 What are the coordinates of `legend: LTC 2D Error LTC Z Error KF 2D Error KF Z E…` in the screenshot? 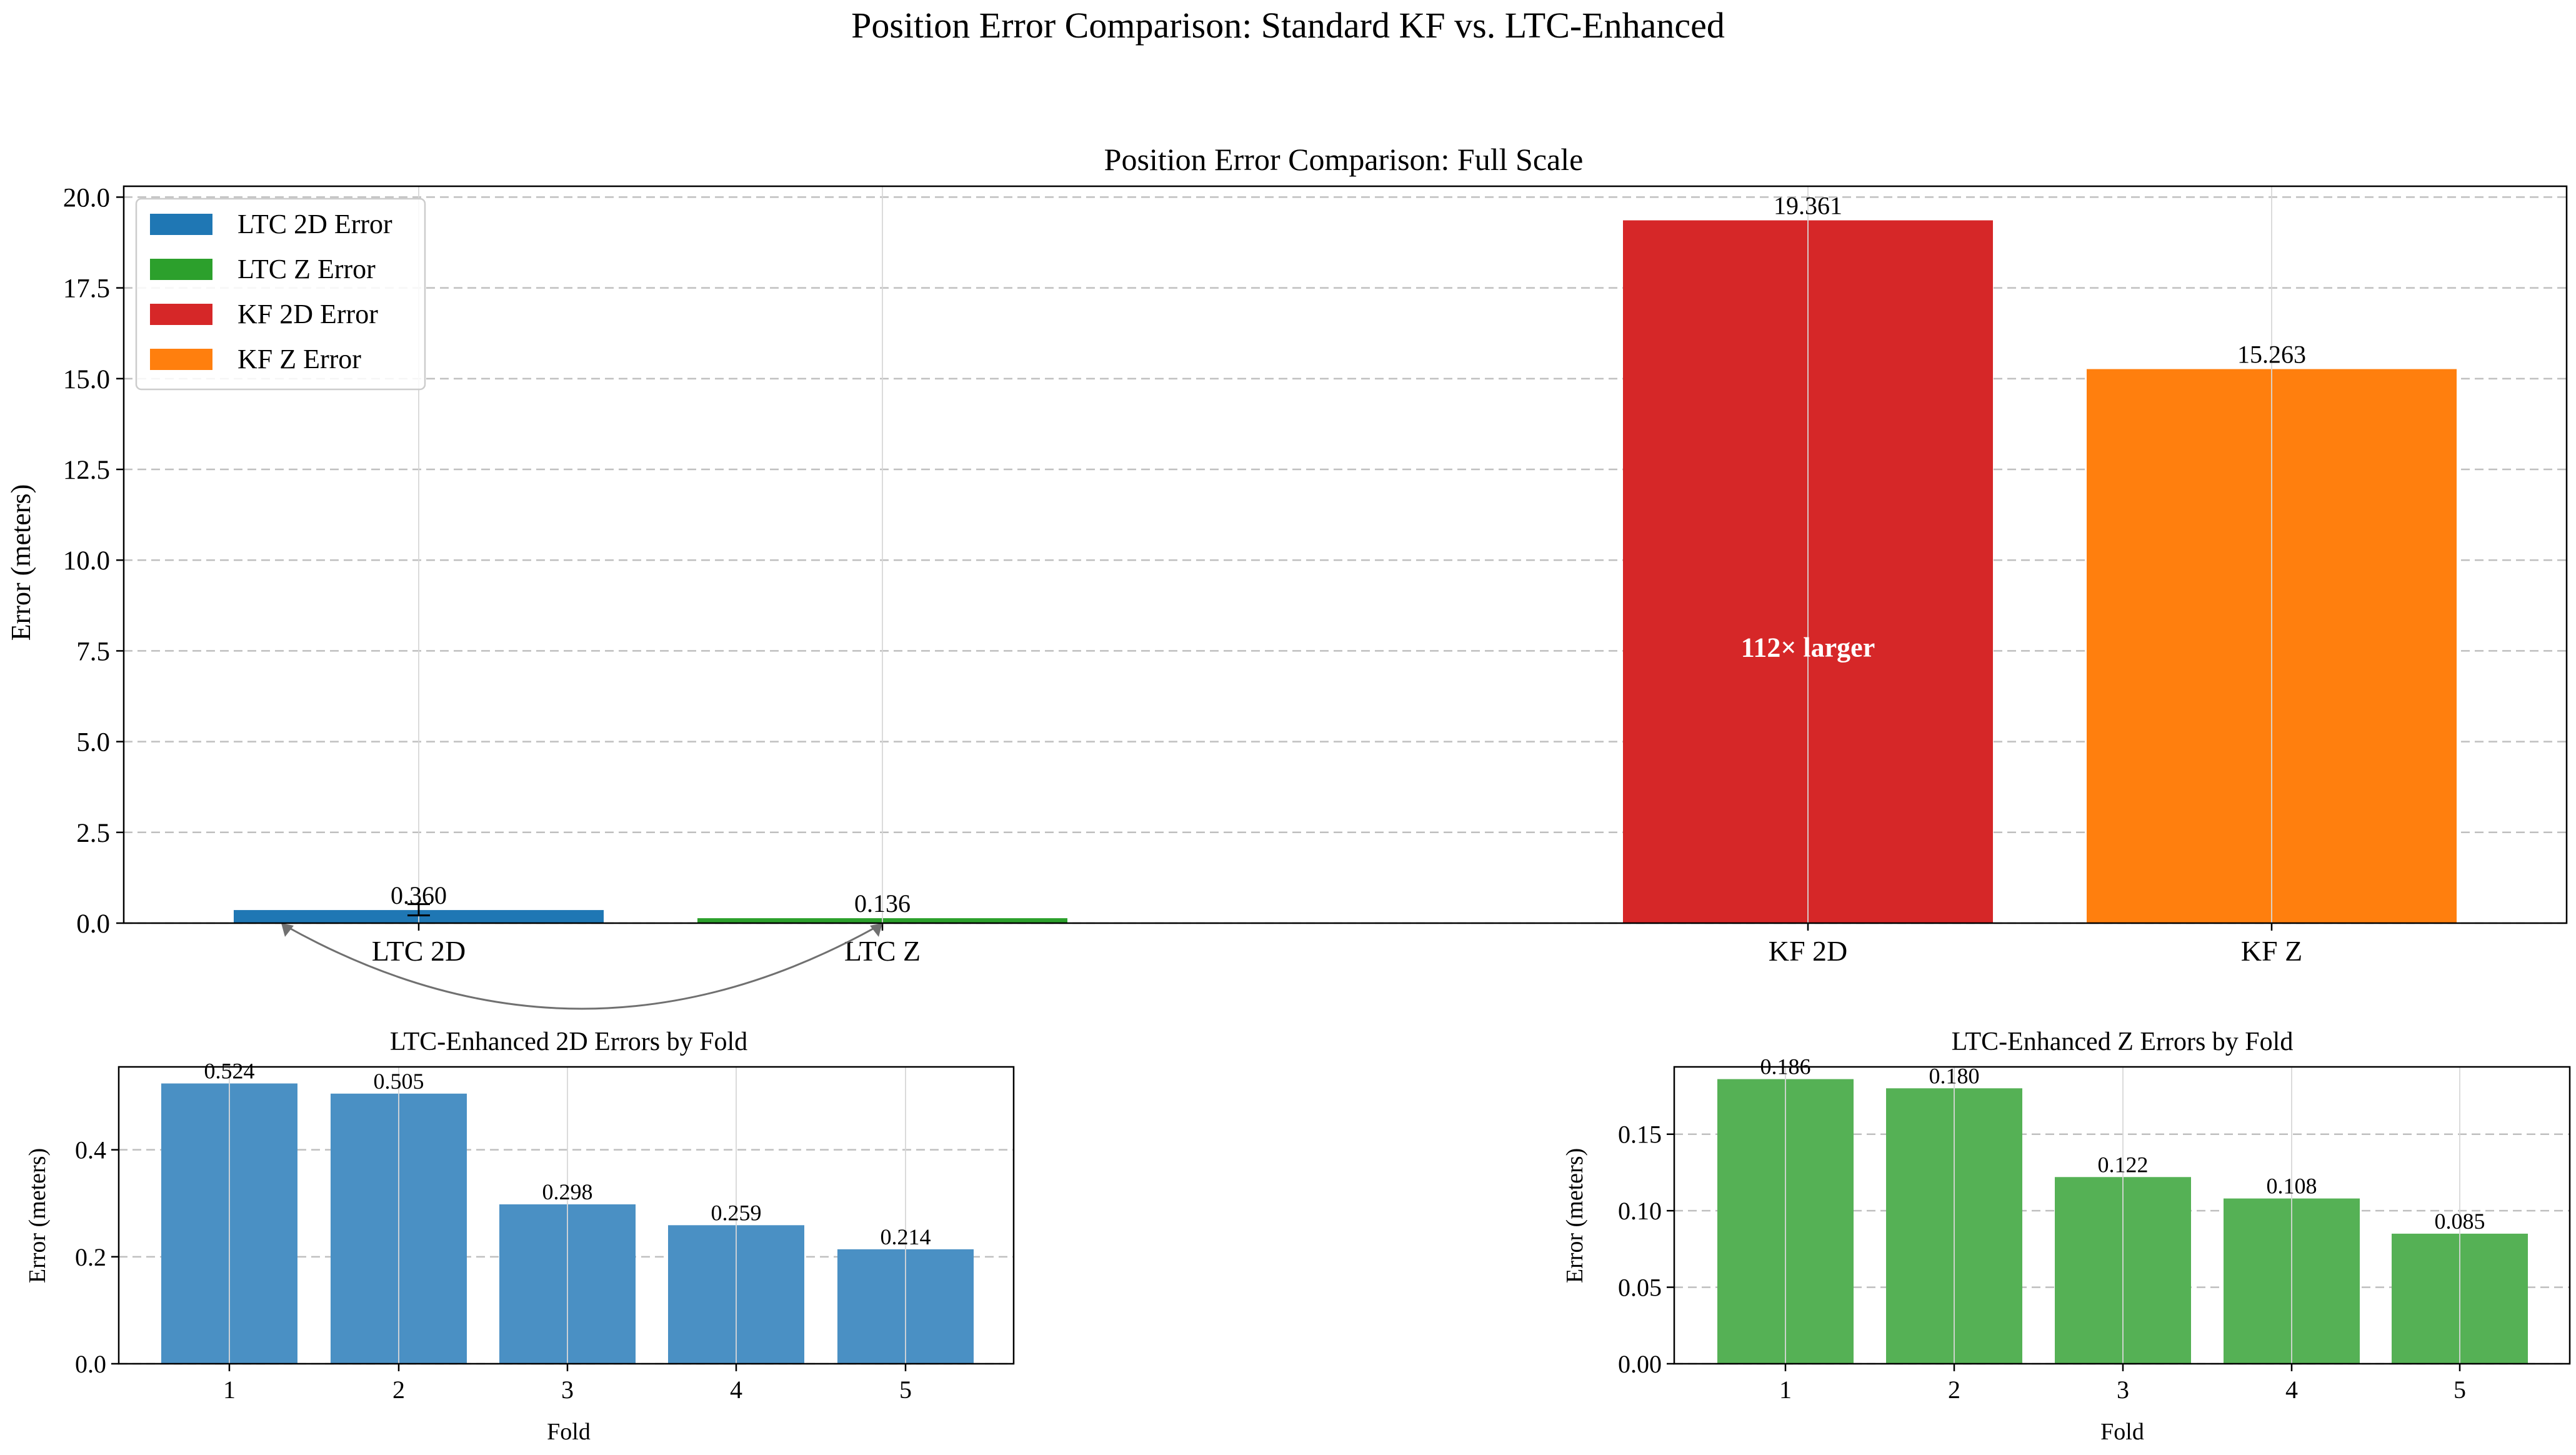 It's located at (280, 294).